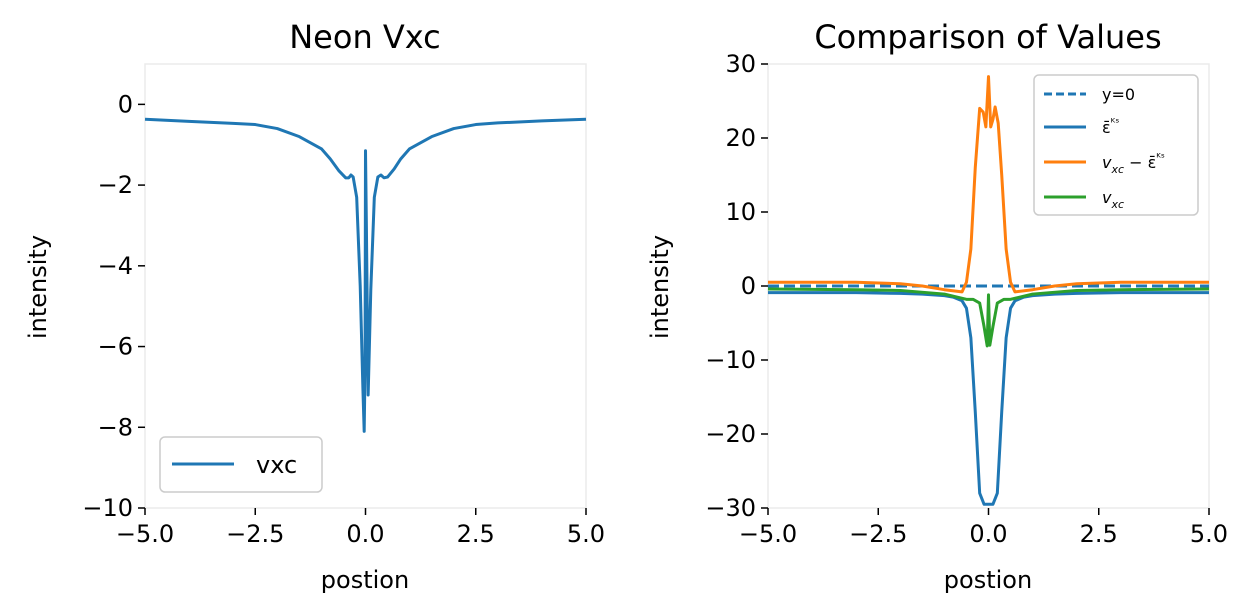  Describe the element at coordinates (740, 64) in the screenshot. I see `y-tick-label: 30` at that location.